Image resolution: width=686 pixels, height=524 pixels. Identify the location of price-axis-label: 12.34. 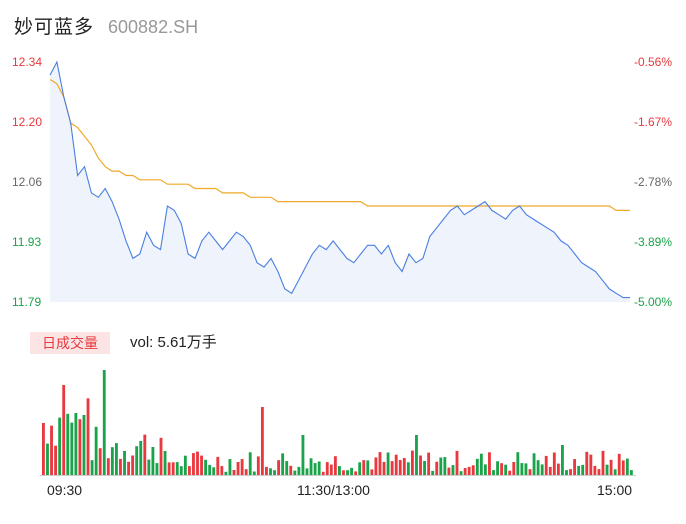
(27, 62).